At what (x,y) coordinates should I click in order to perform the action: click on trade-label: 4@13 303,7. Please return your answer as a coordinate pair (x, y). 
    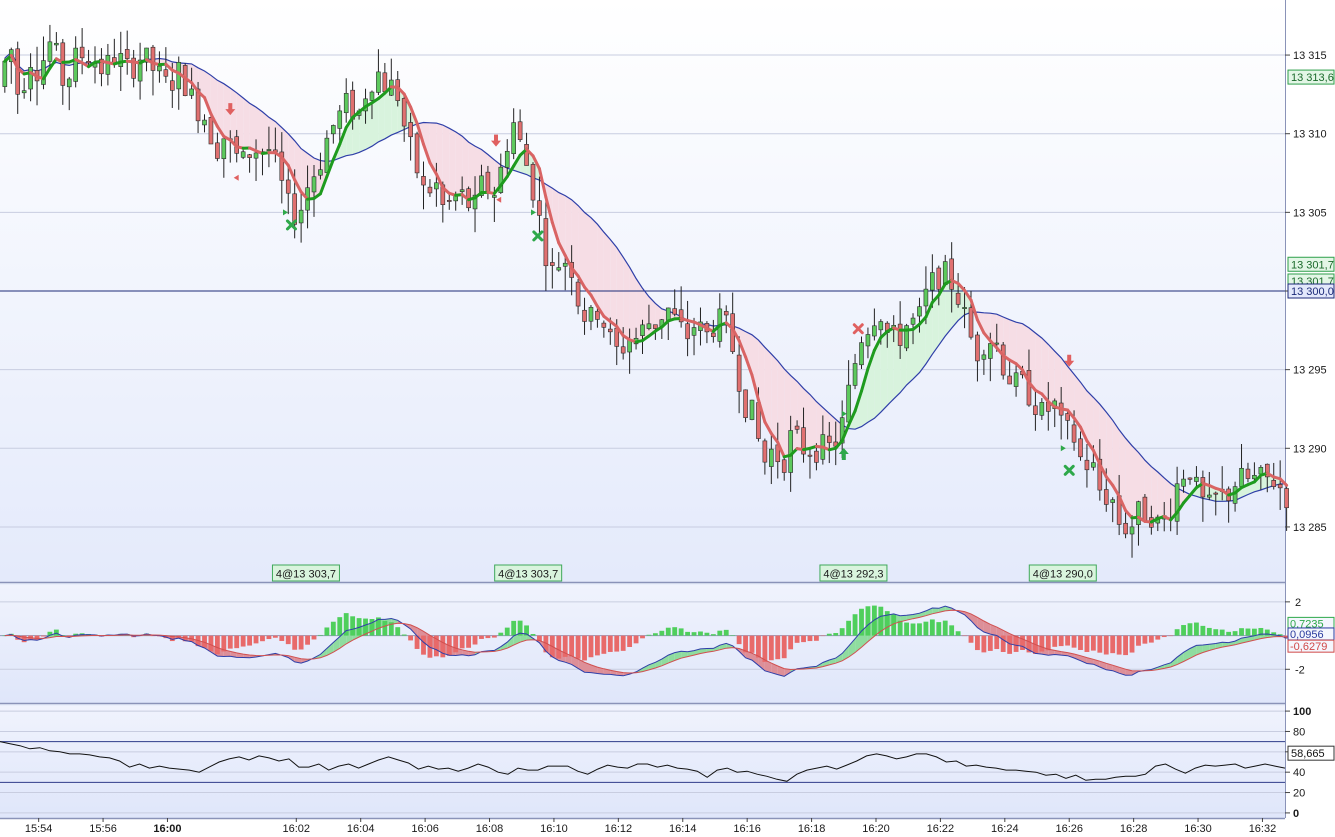
    Looking at the image, I should click on (528, 573).